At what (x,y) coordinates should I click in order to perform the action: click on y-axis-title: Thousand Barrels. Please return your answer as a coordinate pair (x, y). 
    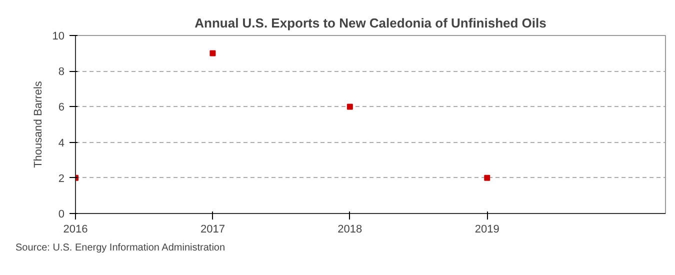
    Looking at the image, I should click on (38, 124).